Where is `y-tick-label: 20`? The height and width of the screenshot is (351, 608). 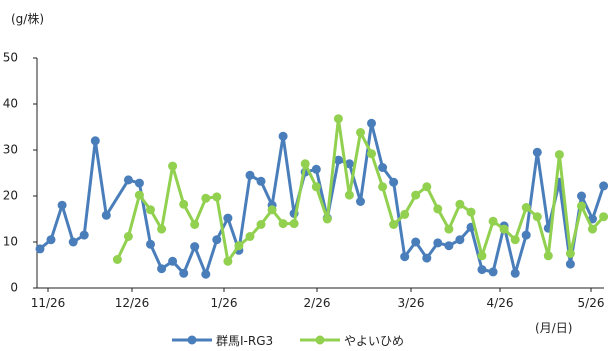 y-tick-label: 20 is located at coordinates (10, 196).